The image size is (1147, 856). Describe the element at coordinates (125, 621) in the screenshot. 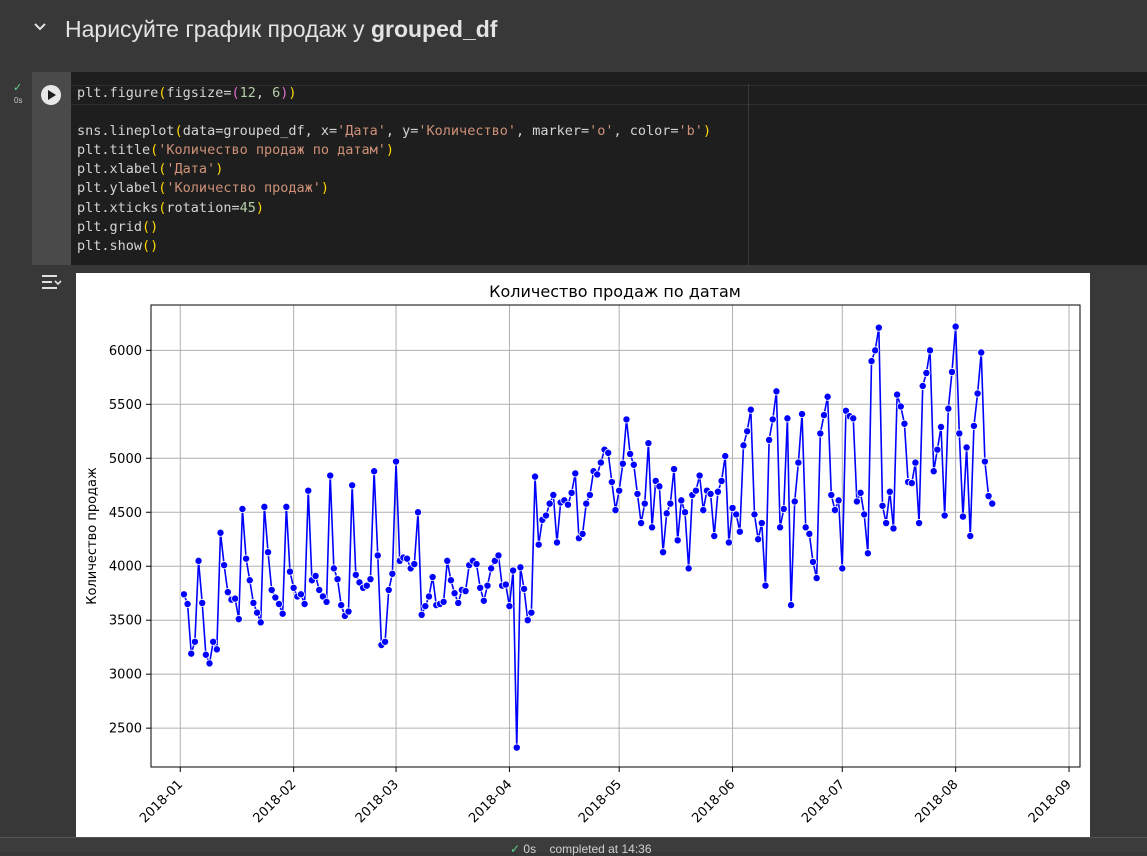

I see `y-tick-label: 3500` at that location.